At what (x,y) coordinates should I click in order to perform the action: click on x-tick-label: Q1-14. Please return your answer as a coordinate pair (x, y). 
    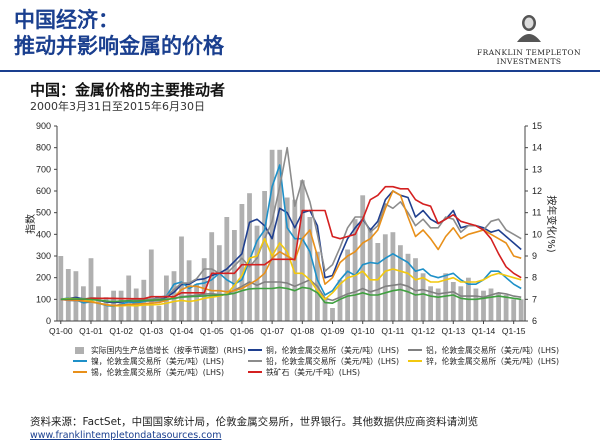
    Looking at the image, I should click on (484, 331).